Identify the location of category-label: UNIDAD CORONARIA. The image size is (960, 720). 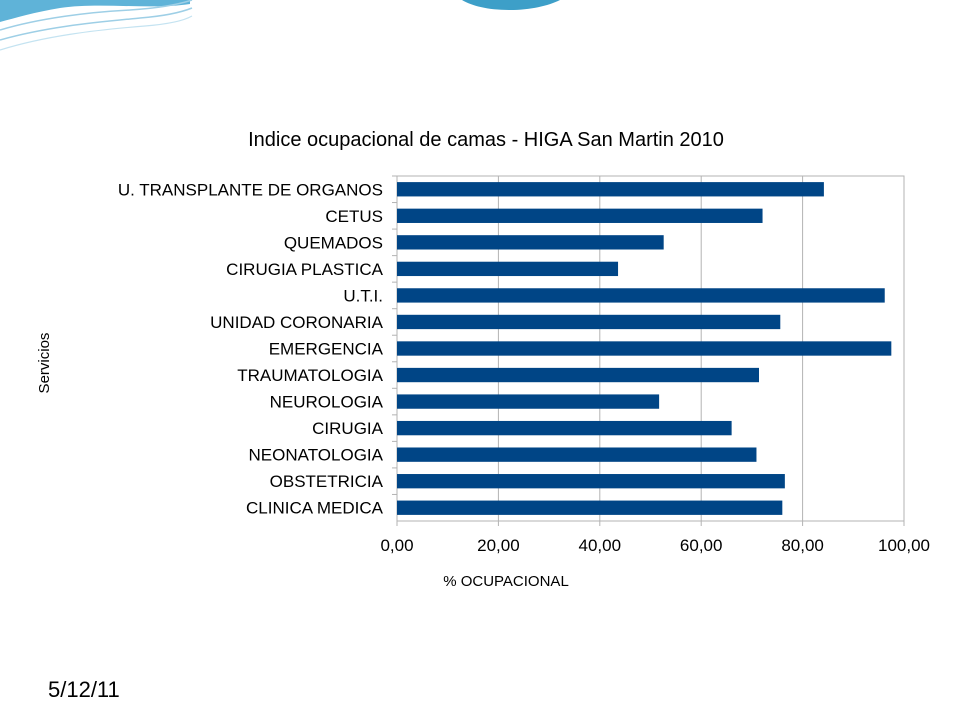
(297, 322).